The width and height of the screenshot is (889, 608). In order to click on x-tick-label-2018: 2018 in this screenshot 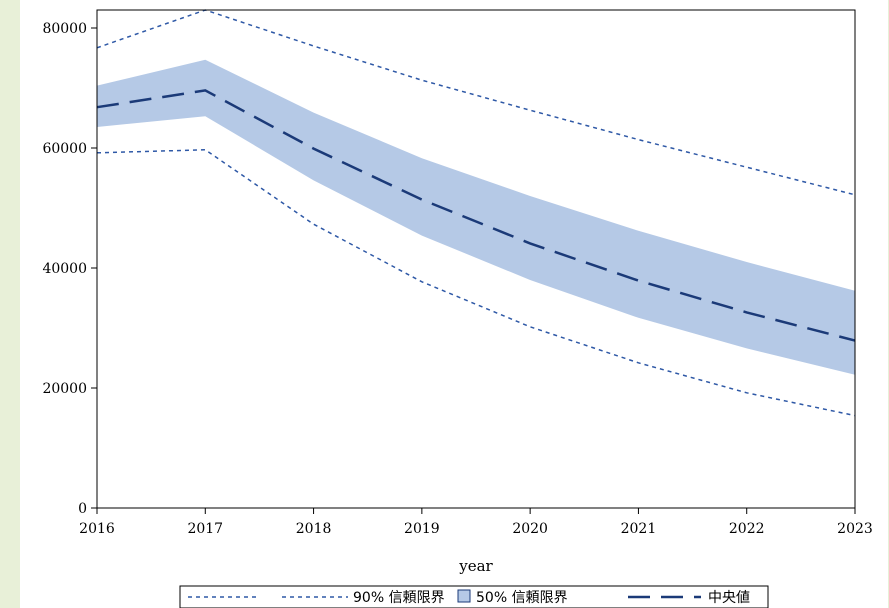, I will do `click(314, 529)`.